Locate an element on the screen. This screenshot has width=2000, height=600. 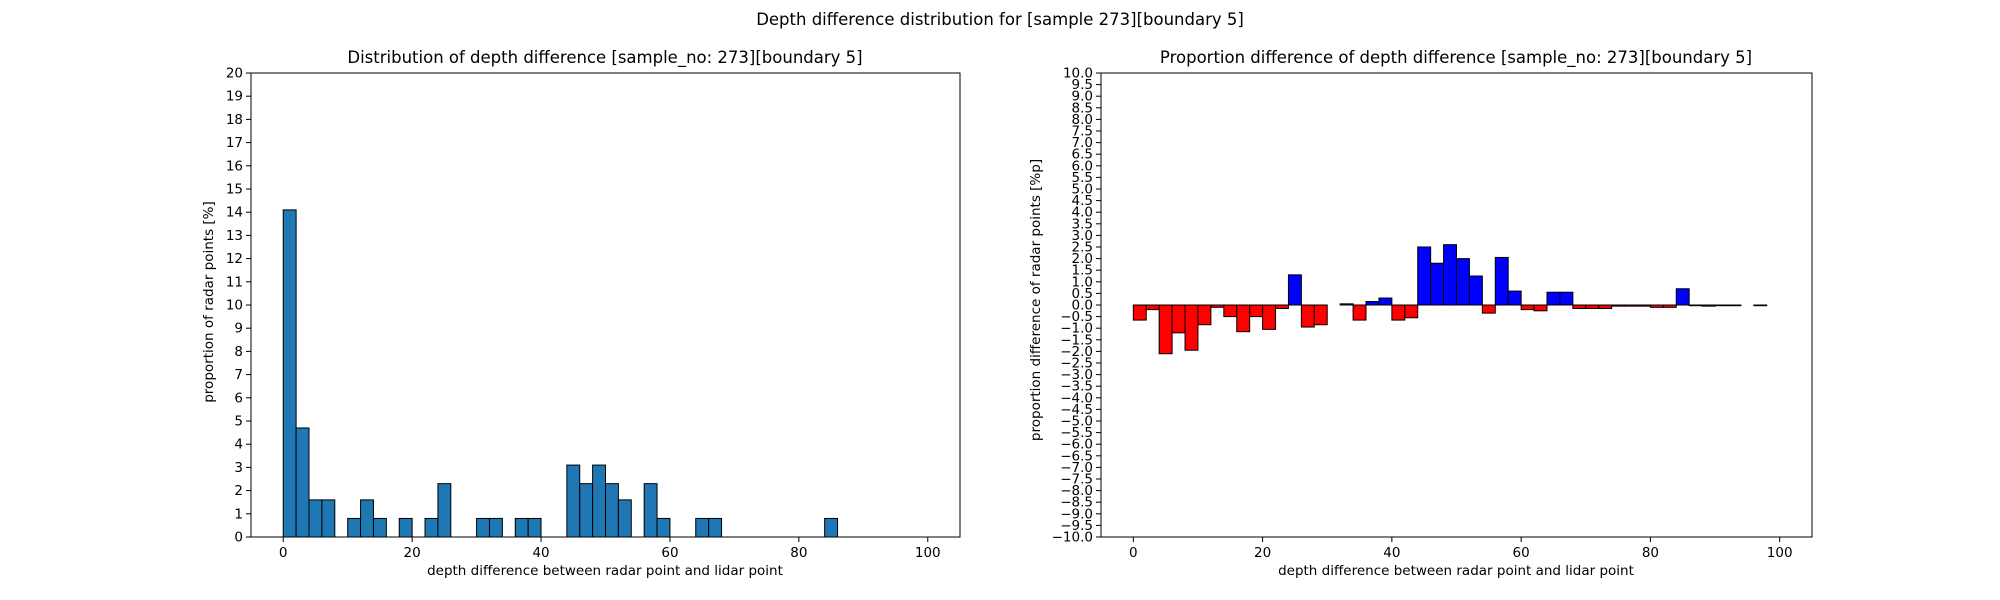
distribution-y-tick-label: 11 is located at coordinates (234, 282).